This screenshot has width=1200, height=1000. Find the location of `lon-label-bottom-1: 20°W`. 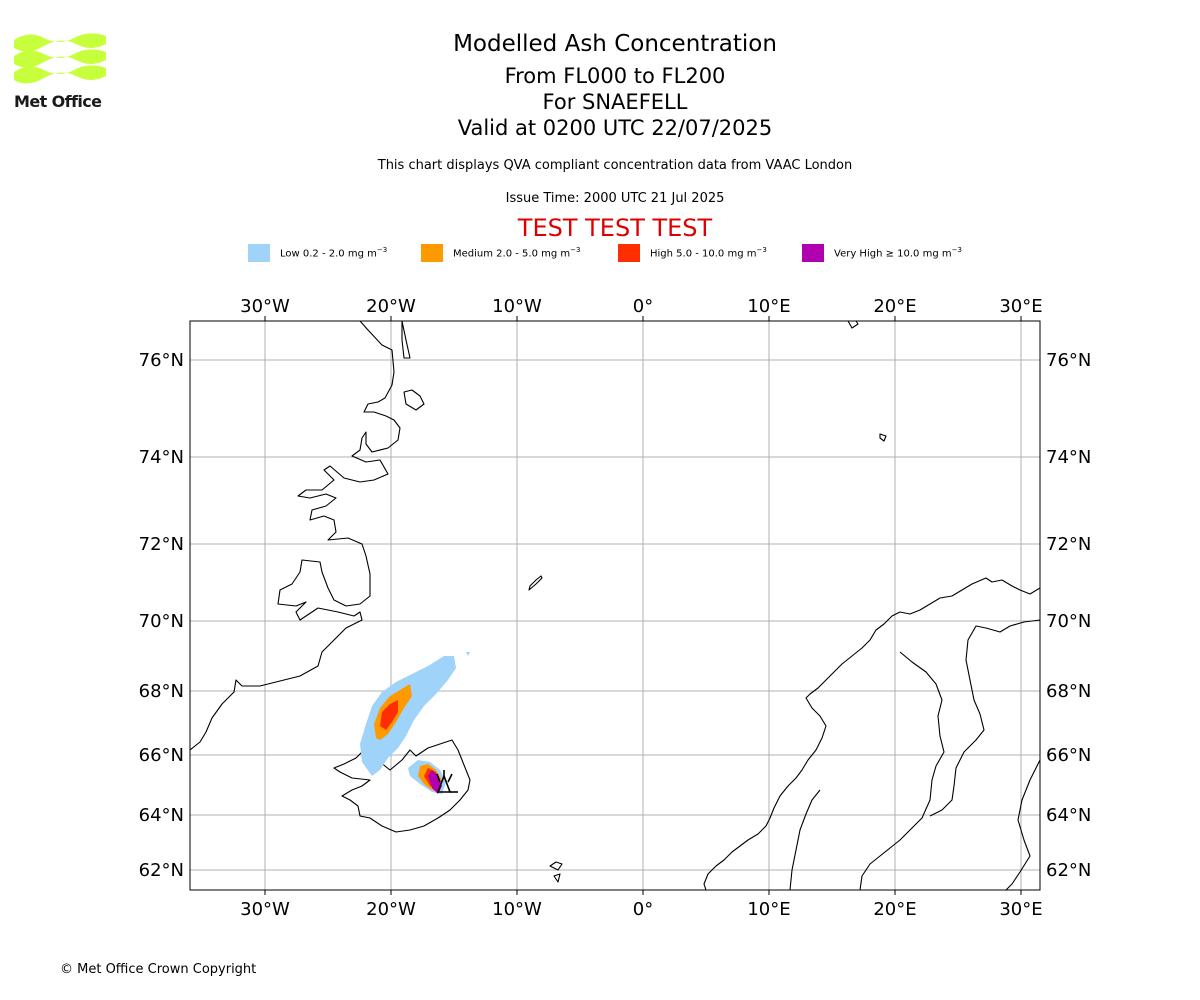

lon-label-bottom-1: 20°W is located at coordinates (391, 909).